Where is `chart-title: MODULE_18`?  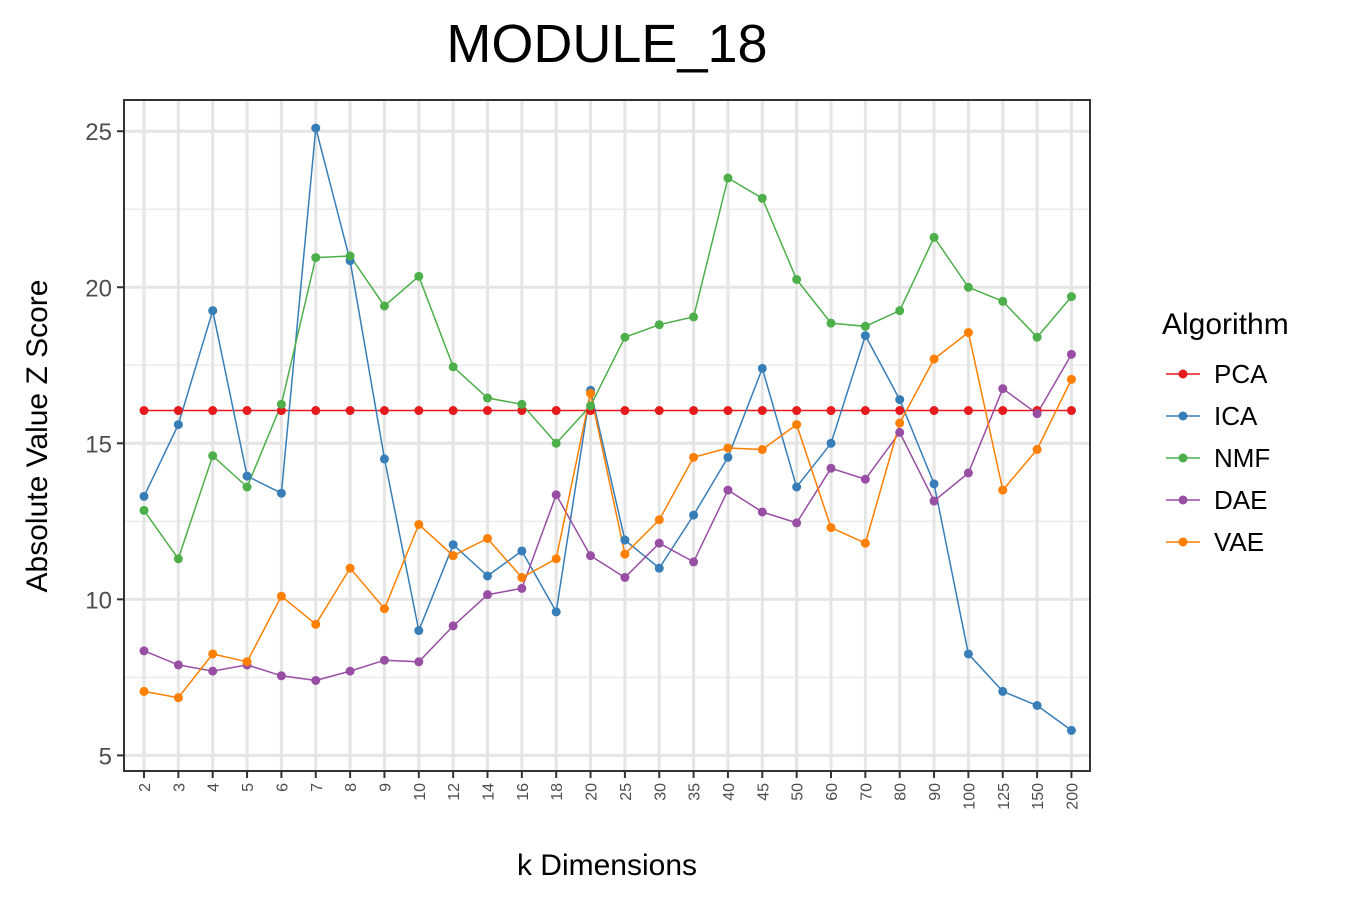
chart-title: MODULE_18 is located at coordinates (606, 44).